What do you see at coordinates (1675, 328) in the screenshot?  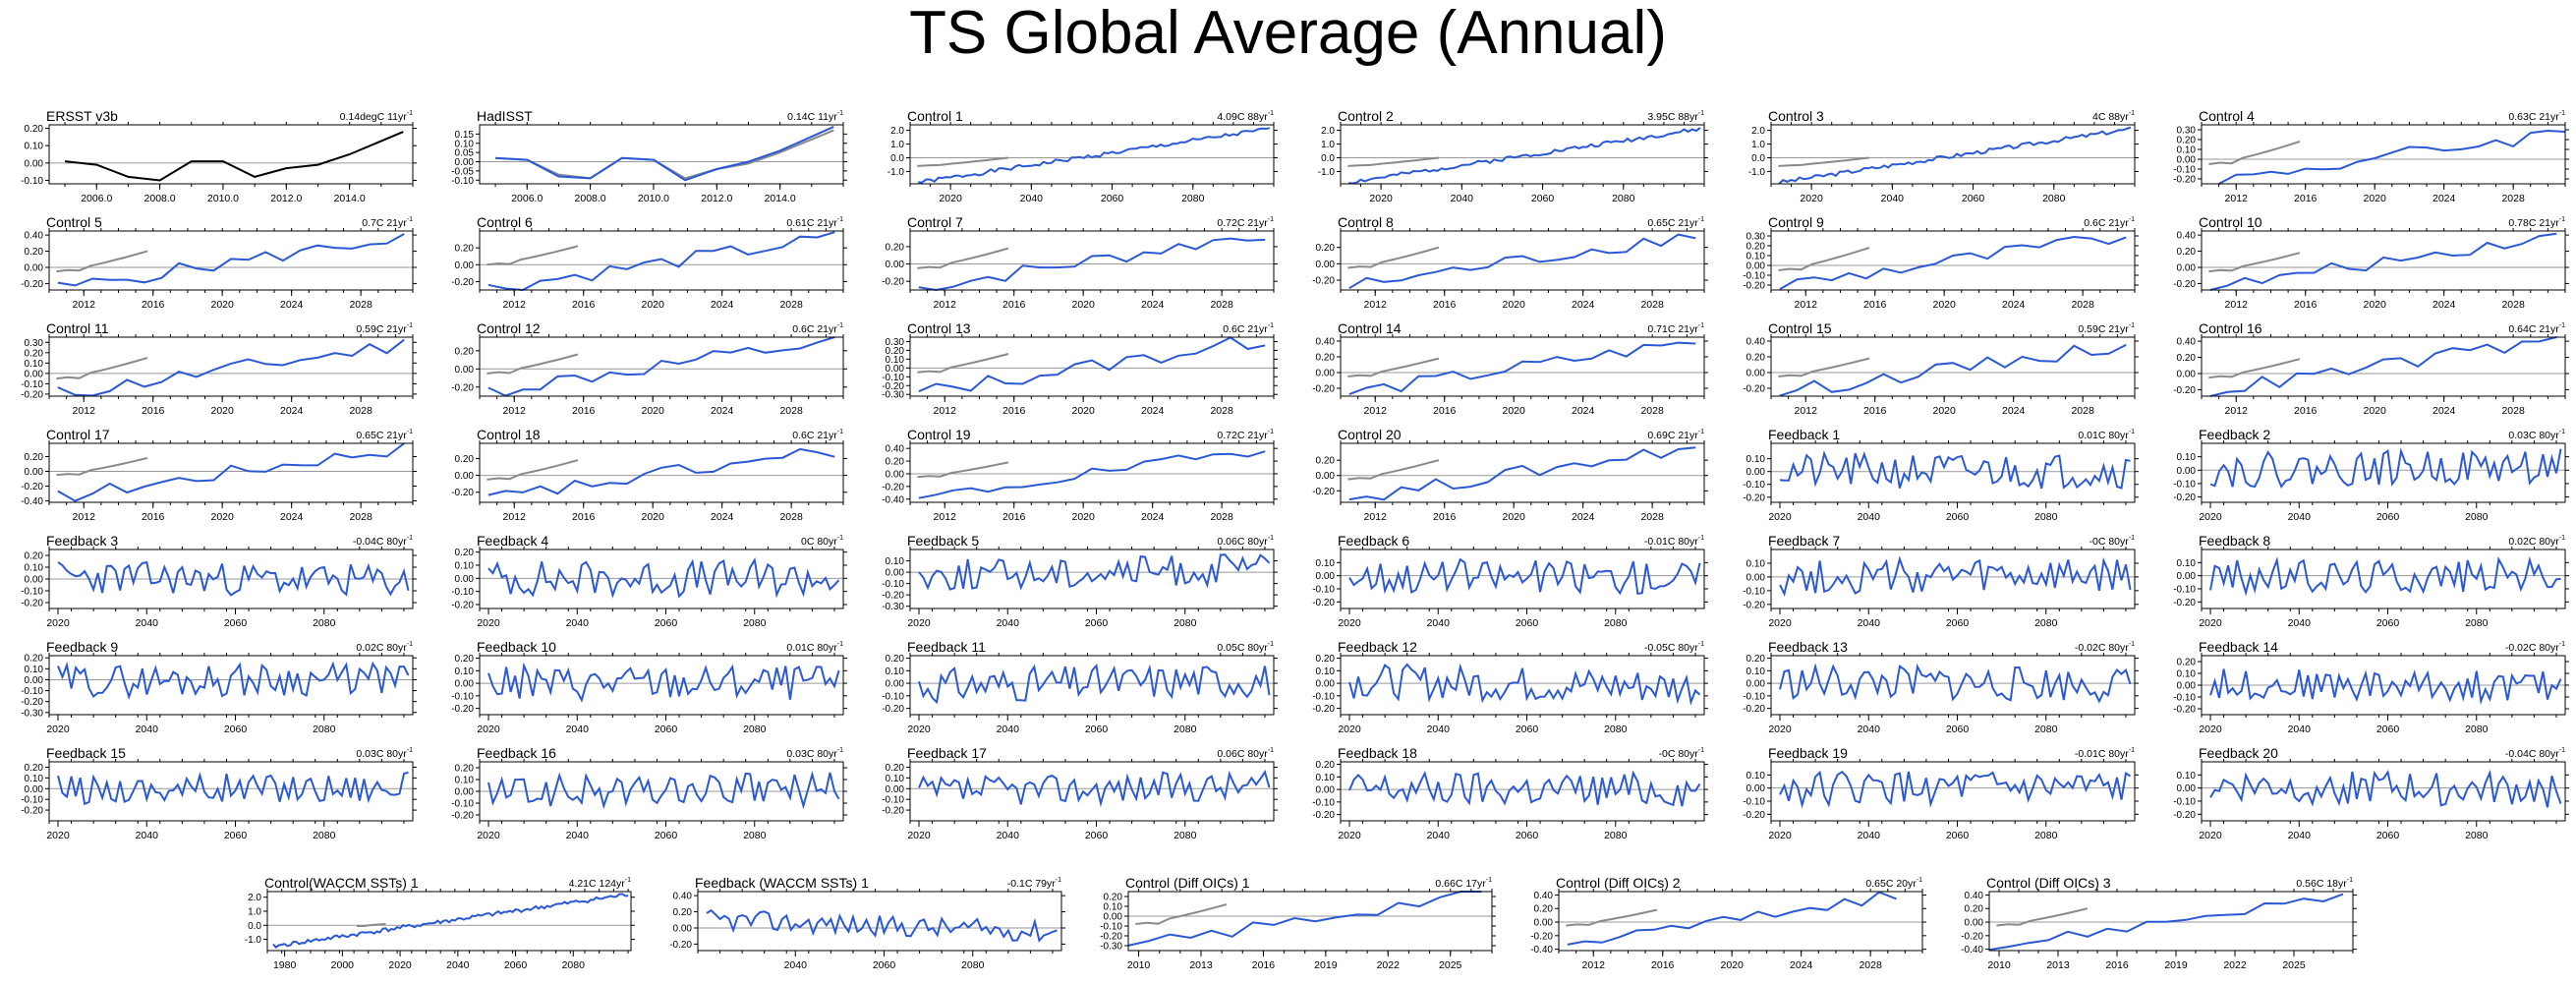 I see `panel-trend: 0.71C 21yr-1` at bounding box center [1675, 328].